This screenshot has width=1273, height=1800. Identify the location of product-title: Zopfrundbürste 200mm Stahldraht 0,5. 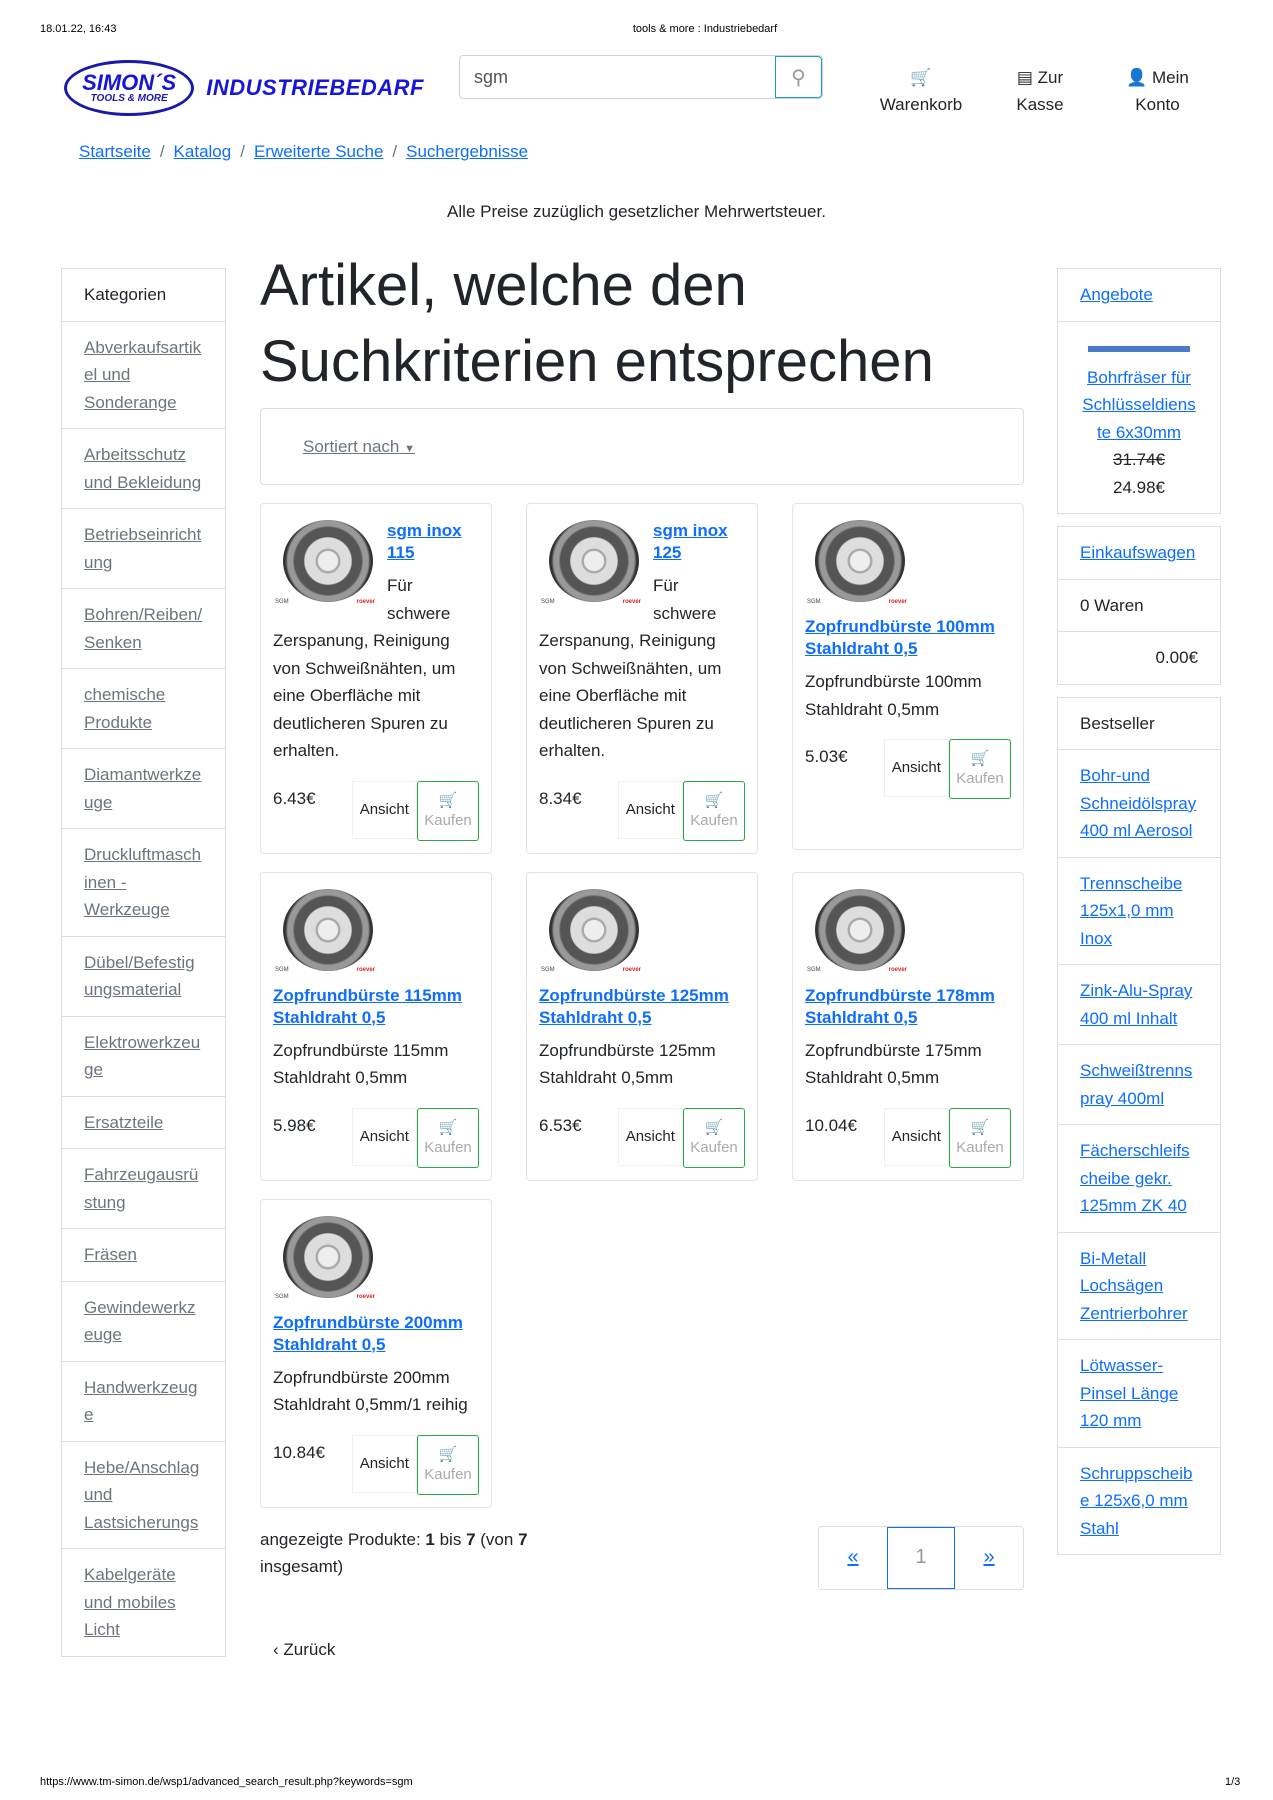
(368, 1333).